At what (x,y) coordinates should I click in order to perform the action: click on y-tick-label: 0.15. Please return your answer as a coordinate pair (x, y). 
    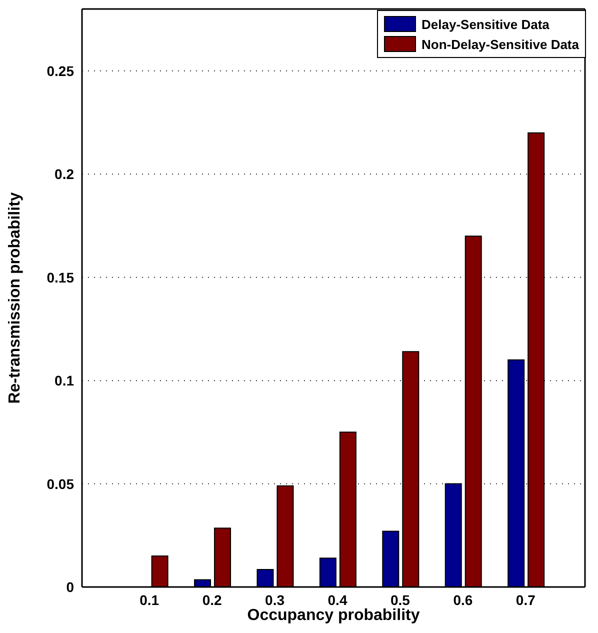
    Looking at the image, I should click on (60, 277).